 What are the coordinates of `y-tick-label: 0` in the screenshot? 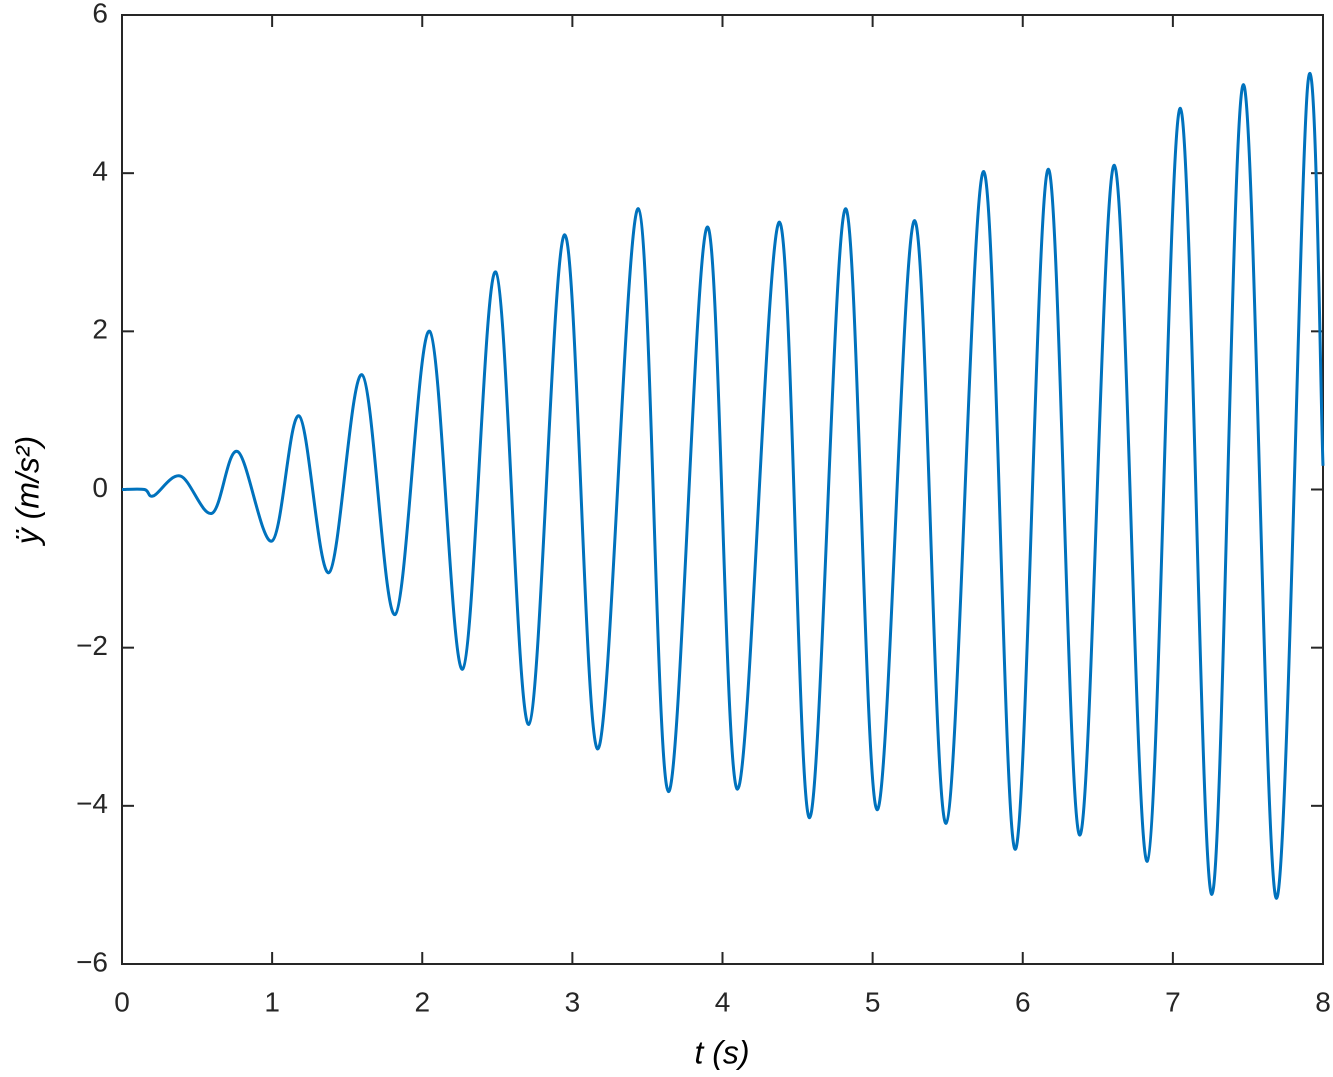 It's located at (100, 487).